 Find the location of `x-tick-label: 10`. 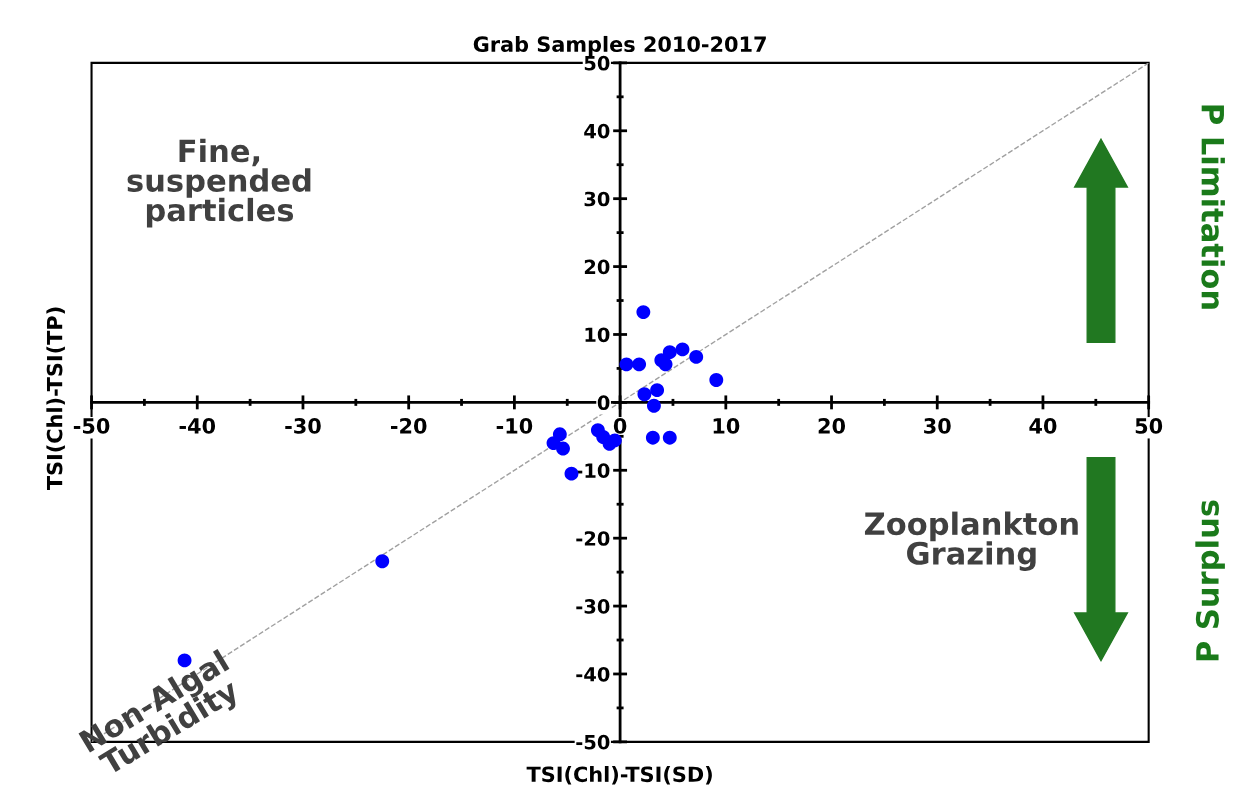

x-tick-label: 10 is located at coordinates (726, 426).